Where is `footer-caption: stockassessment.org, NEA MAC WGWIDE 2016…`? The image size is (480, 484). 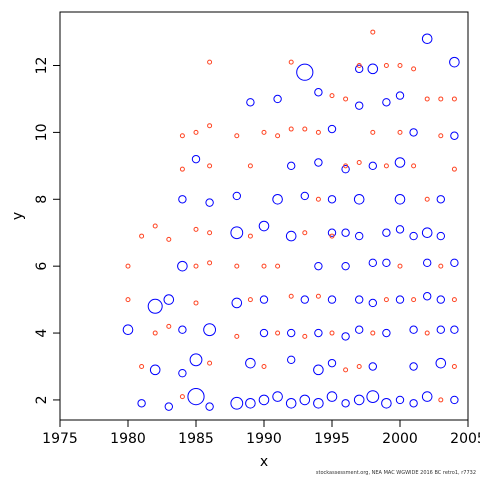 footer-caption: stockassessment.org, NEA MAC WGWIDE 2016… is located at coordinates (395, 473).